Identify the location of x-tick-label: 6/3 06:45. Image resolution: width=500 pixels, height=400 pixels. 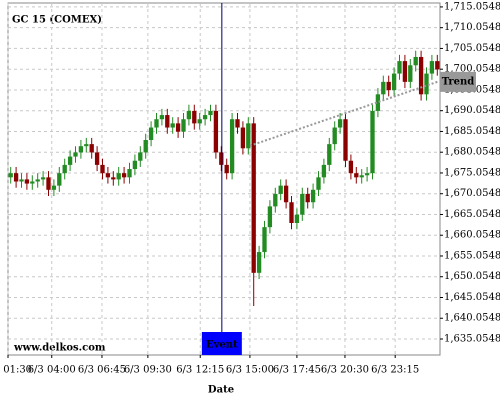
(102, 370).